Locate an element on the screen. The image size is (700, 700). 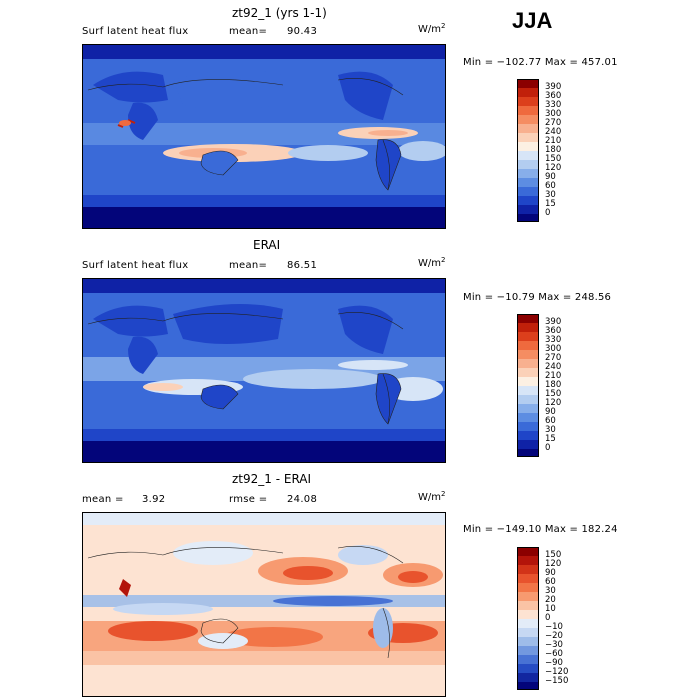
panel1-map-svg is located at coordinates (264, 136).